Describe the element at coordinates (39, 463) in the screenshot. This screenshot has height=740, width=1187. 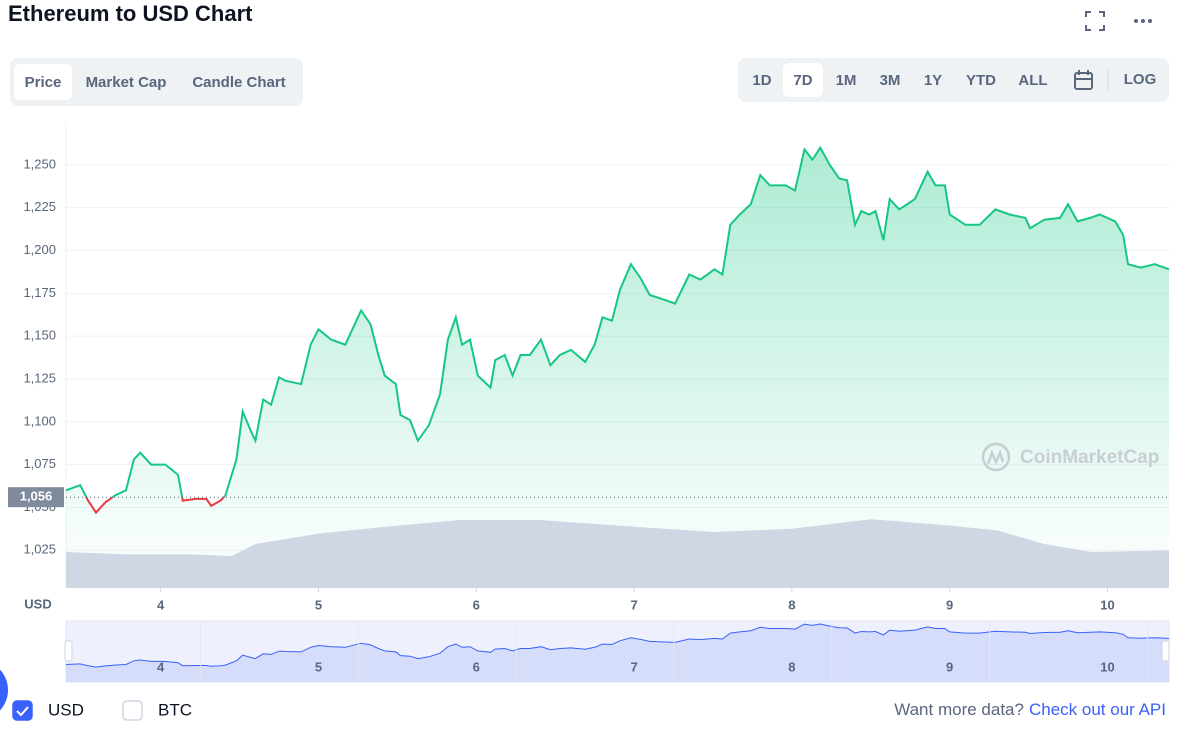
I see `y-tick-label: 1,075` at that location.